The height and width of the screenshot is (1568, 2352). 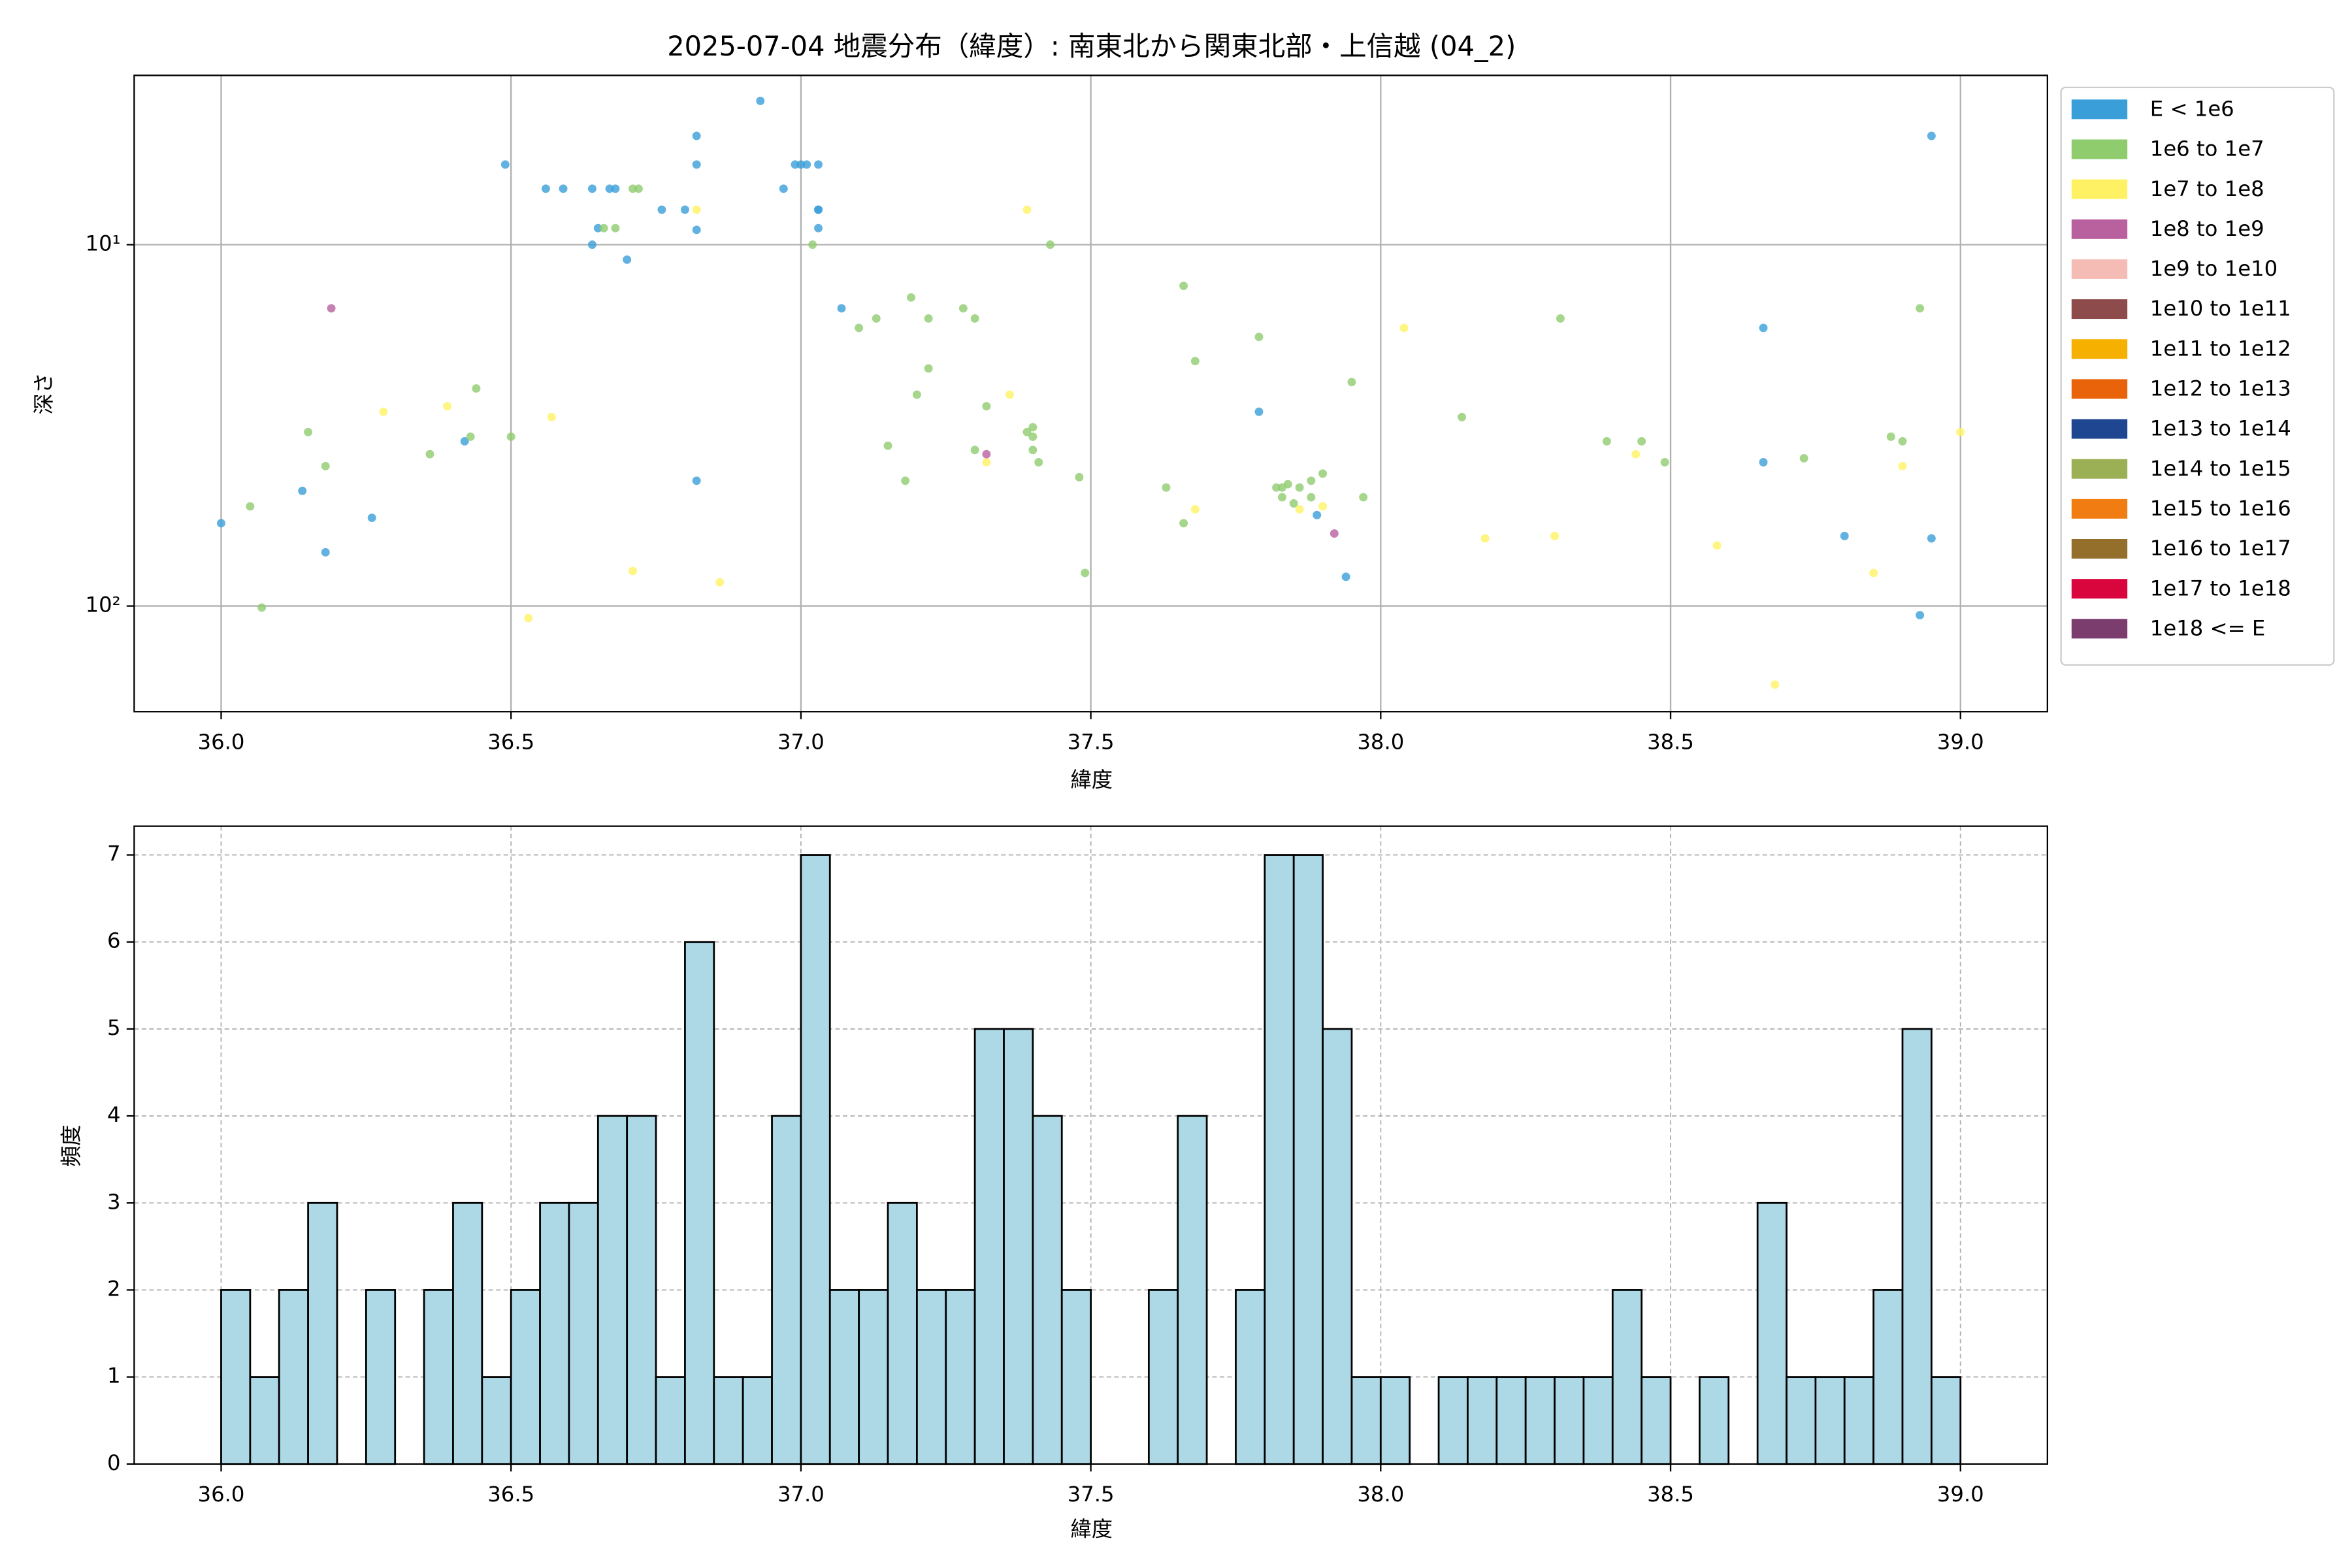 What do you see at coordinates (2207, 149) in the screenshot?
I see `legend-label: 1e6 to 1e7` at bounding box center [2207, 149].